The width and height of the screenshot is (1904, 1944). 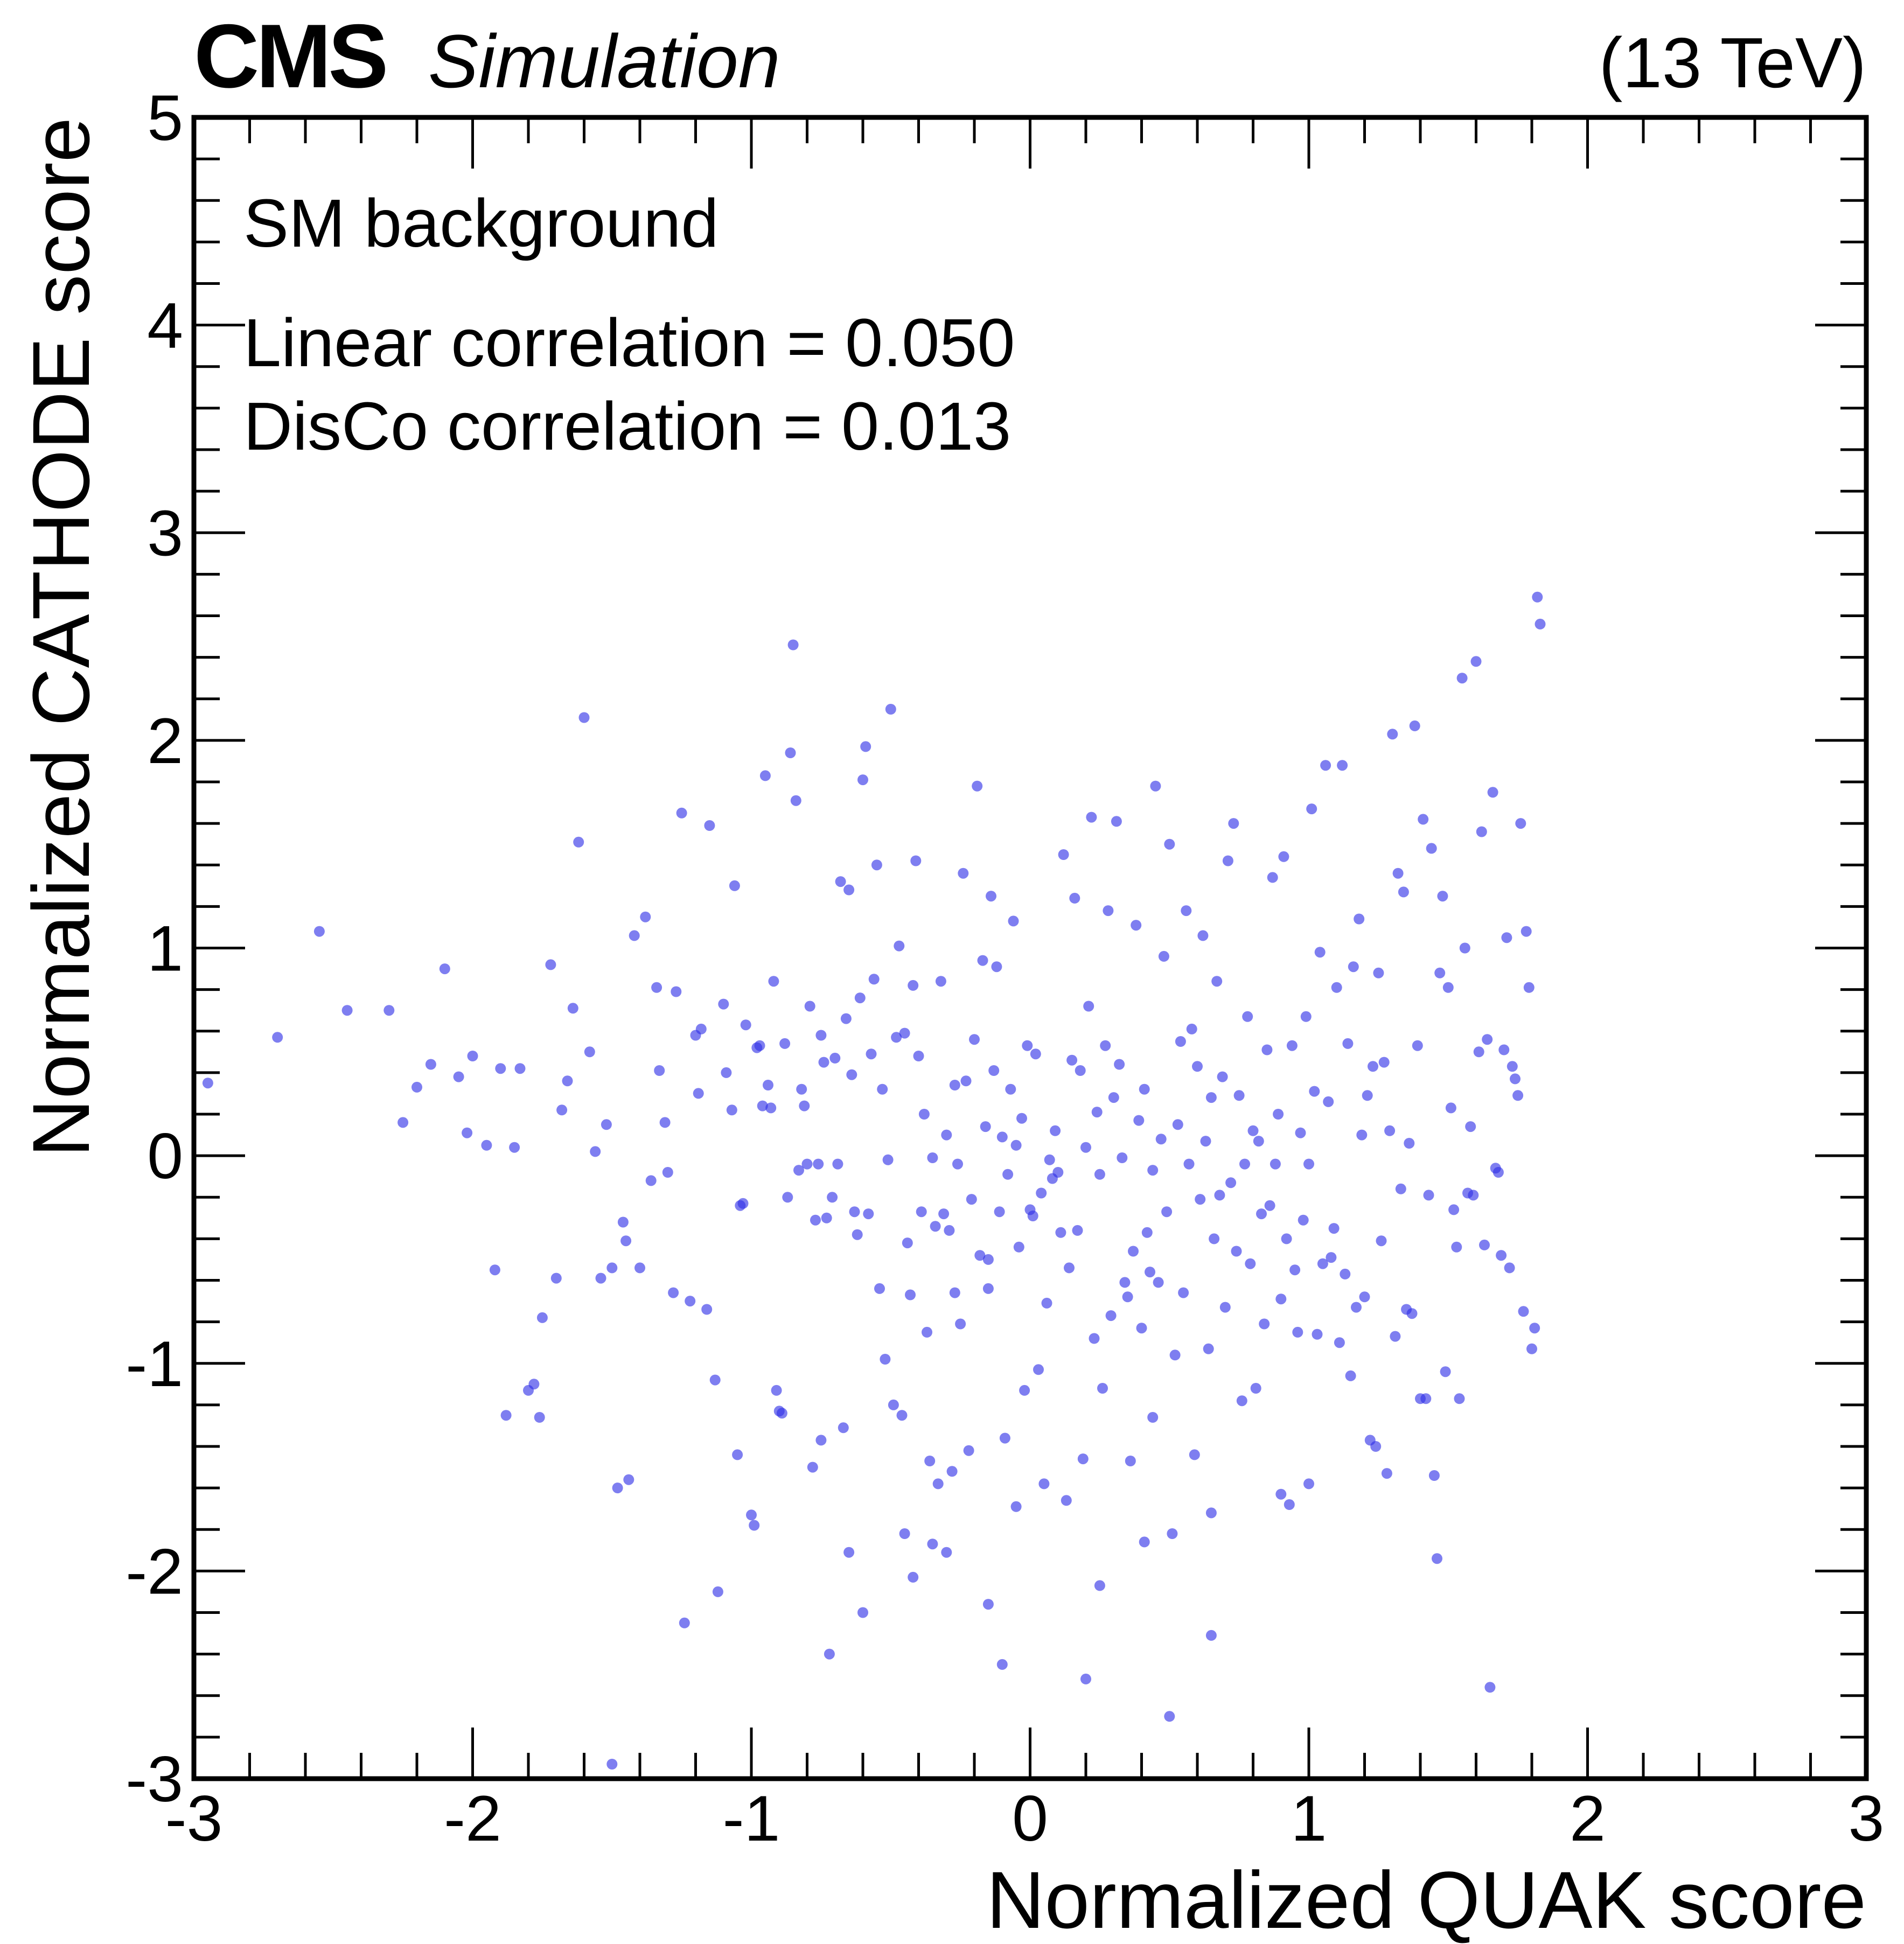 What do you see at coordinates (154, 1571) in the screenshot?
I see `y-tick-label: -2` at bounding box center [154, 1571].